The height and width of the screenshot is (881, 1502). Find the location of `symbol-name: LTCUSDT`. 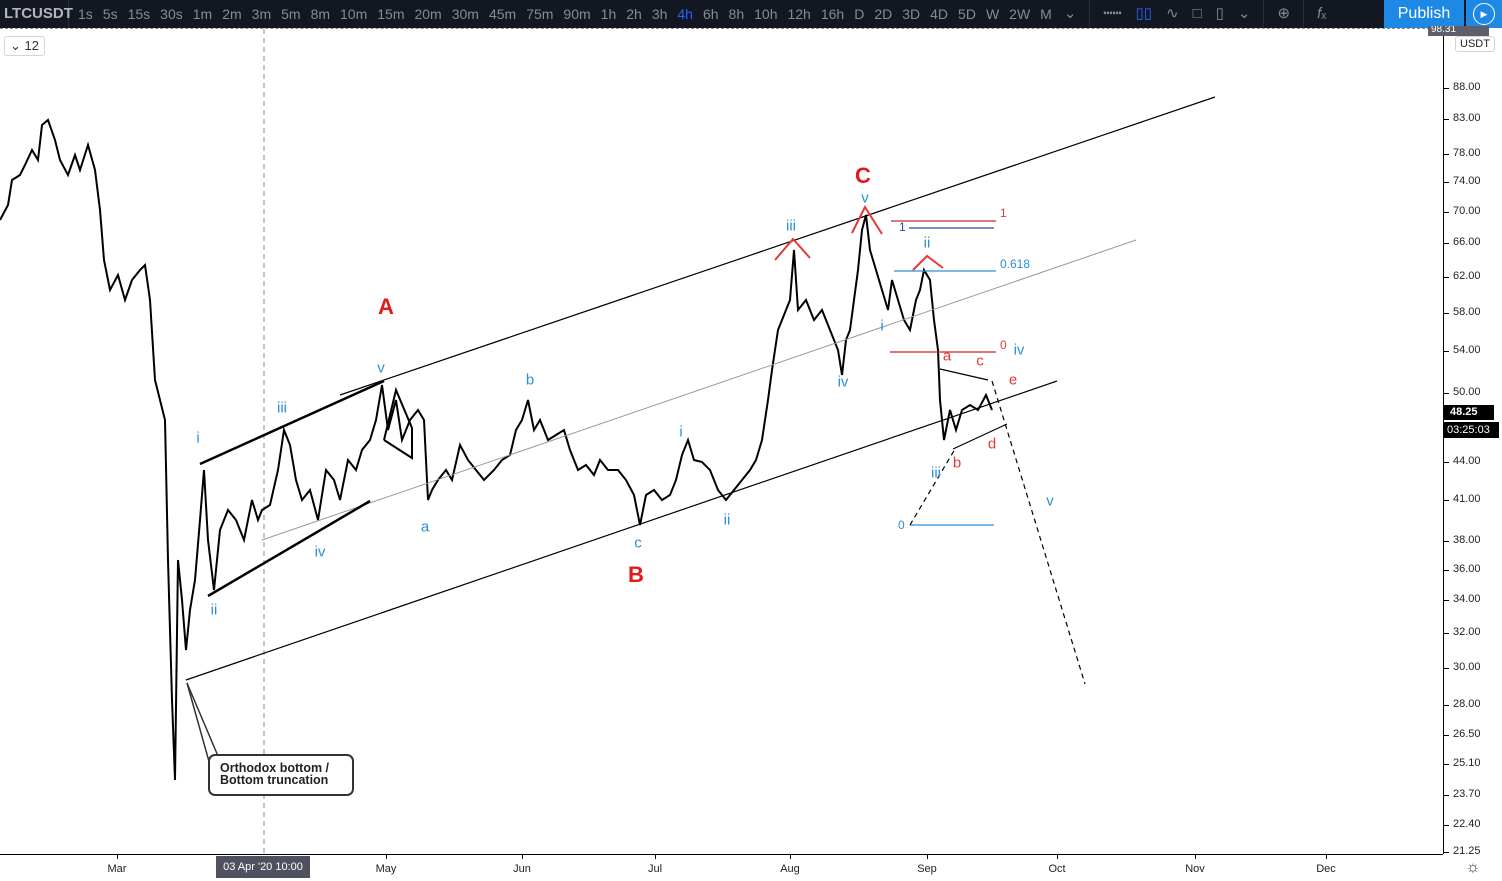

symbol-name: LTCUSDT is located at coordinates (36, 14).